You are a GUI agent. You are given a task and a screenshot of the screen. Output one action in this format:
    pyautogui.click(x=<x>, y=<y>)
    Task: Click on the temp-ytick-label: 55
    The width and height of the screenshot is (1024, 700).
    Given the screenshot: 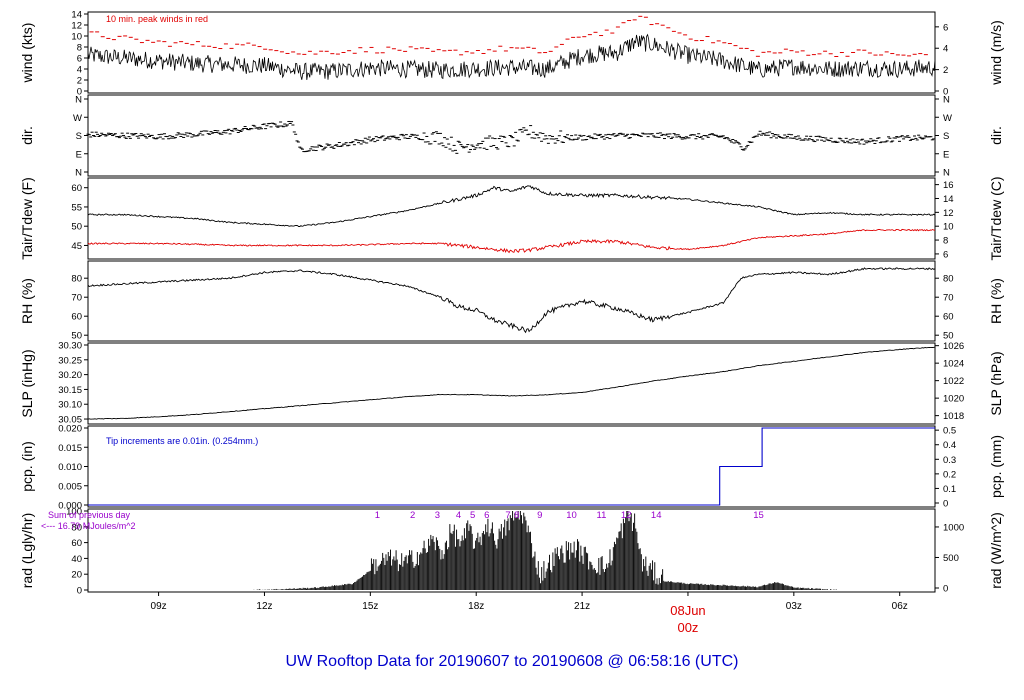 What is the action you would take?
    pyautogui.click(x=76, y=207)
    